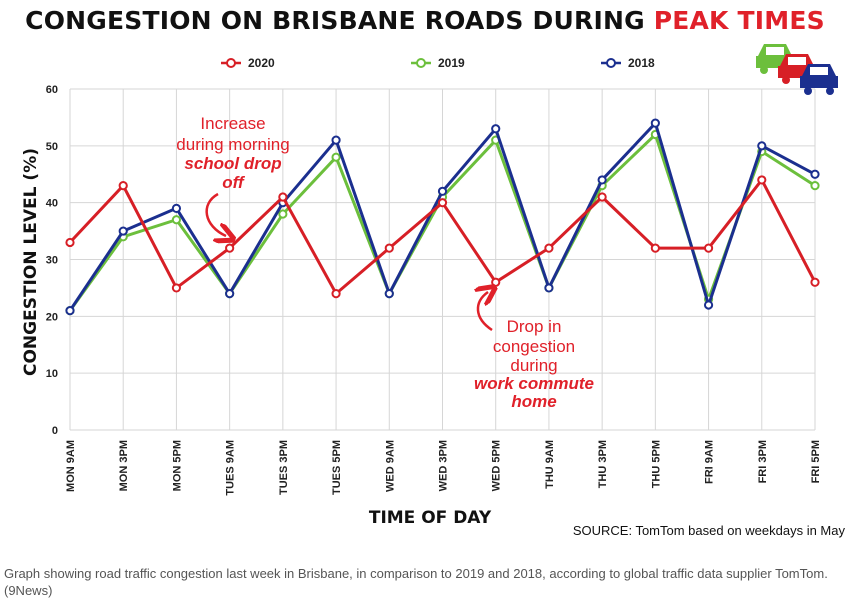 Image resolution: width=850 pixels, height=607 pixels. Describe the element at coordinates (797, 69) in the screenshot. I see `traffic-cars-icon` at that location.